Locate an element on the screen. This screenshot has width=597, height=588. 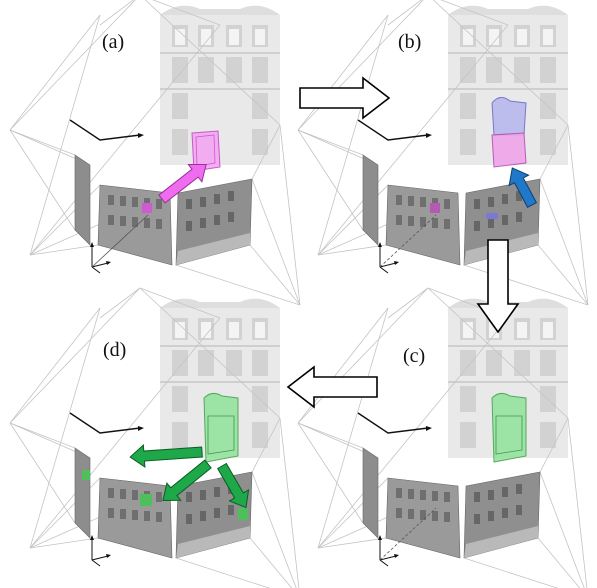
refined-region-bottom is located at coordinates (509, 150).